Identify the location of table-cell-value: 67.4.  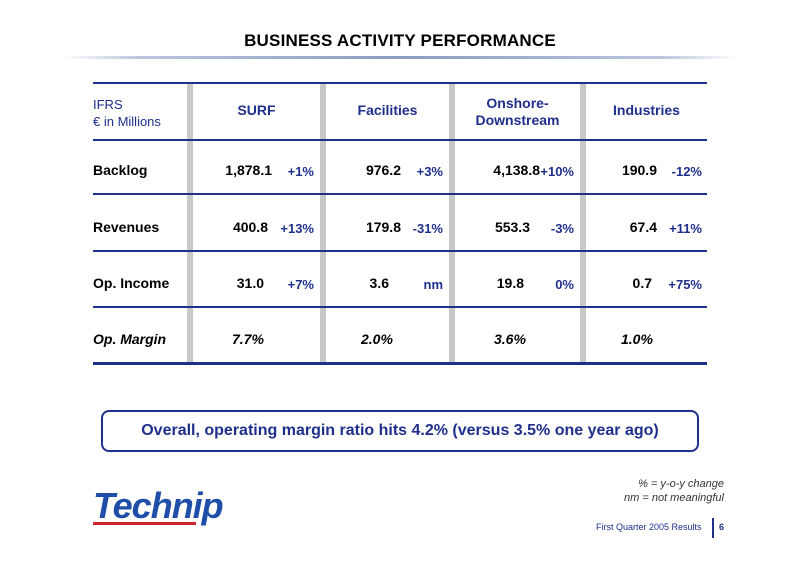
(643, 227).